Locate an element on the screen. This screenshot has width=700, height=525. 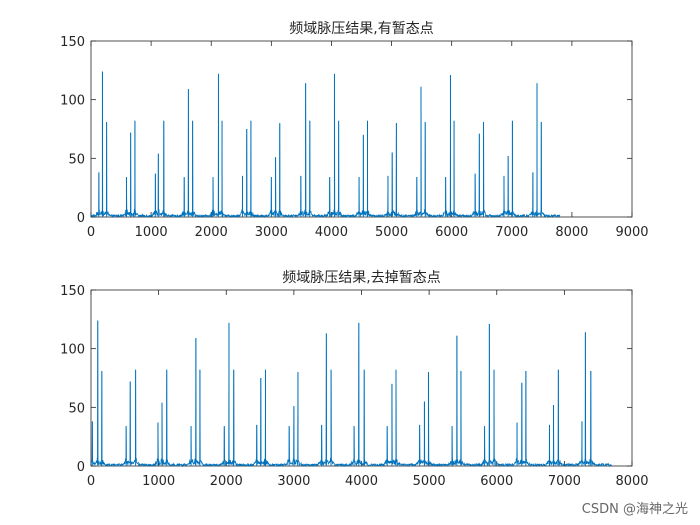
chart-title: 频域脉压结果,有暂态点 is located at coordinates (361, 29).